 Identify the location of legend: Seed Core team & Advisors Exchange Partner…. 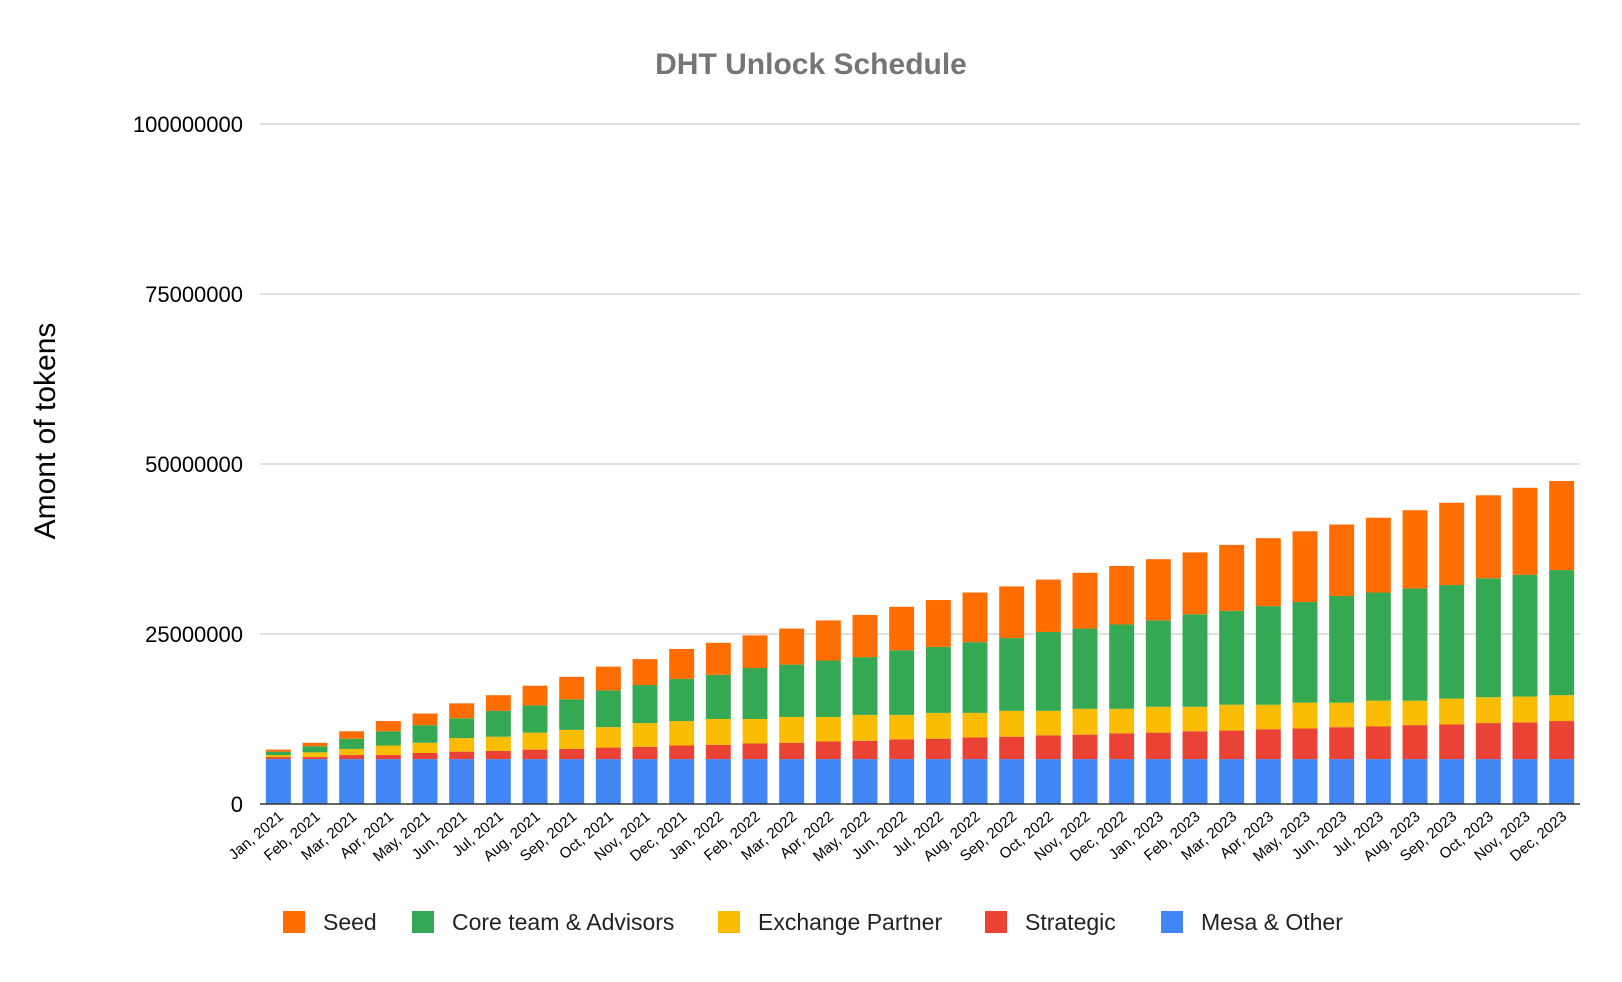
(813, 922).